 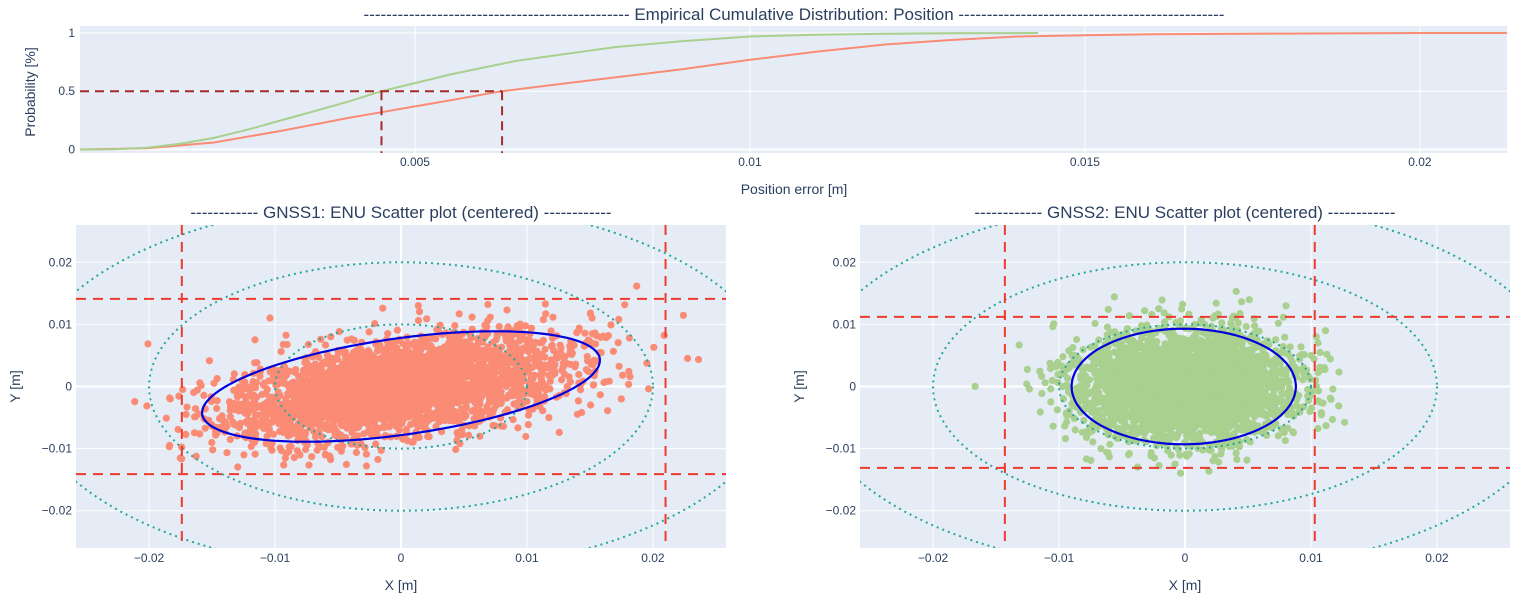 What do you see at coordinates (66, 91) in the screenshot?
I see `cdf-y-ticks: 0 0.5 1` at bounding box center [66, 91].